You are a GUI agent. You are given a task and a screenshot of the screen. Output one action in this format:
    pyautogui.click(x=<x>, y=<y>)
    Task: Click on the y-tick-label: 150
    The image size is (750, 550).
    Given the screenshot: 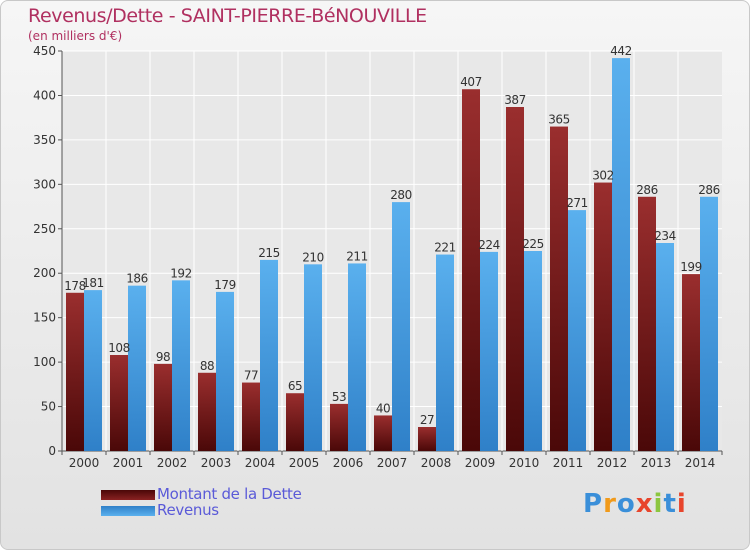 What is the action you would take?
    pyautogui.click(x=44, y=318)
    